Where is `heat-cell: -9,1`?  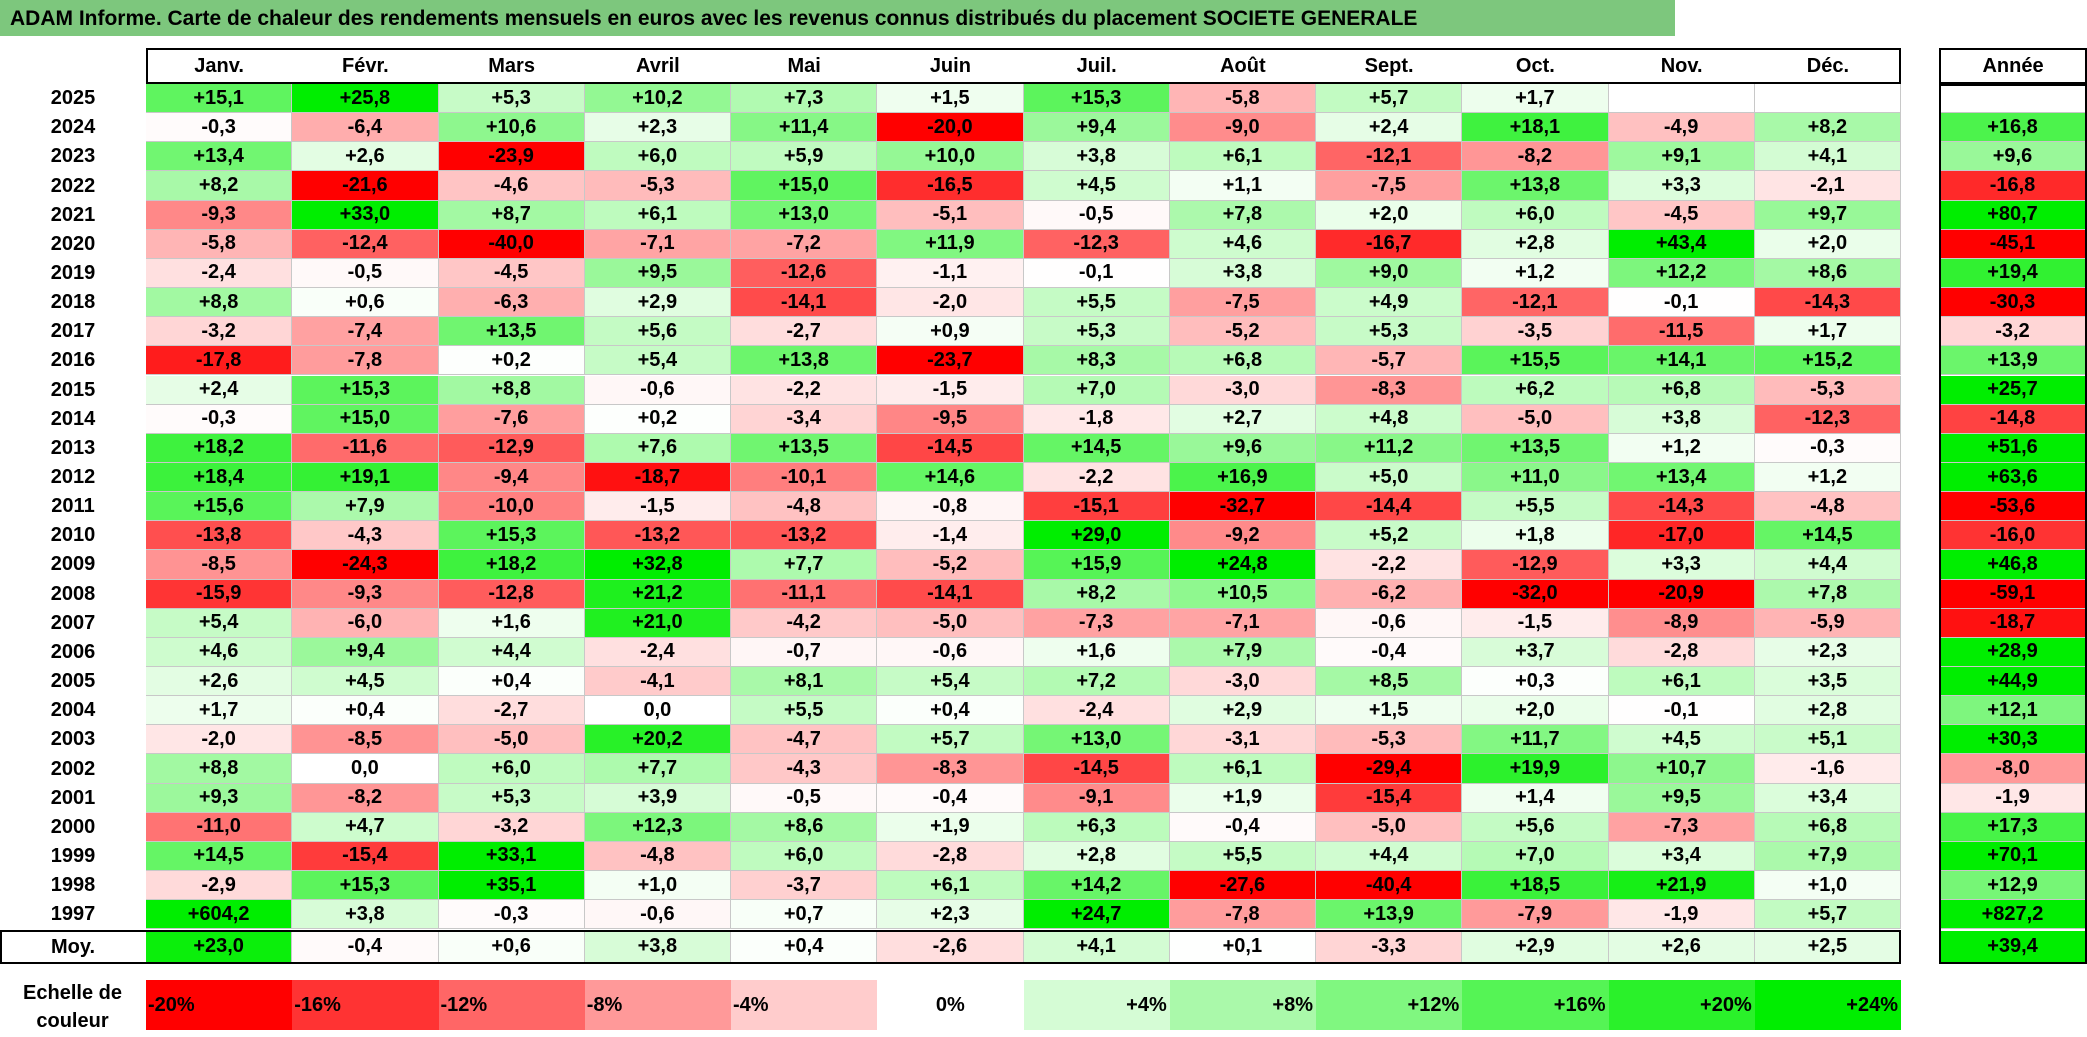 heat-cell: -9,1 is located at coordinates (1096, 798).